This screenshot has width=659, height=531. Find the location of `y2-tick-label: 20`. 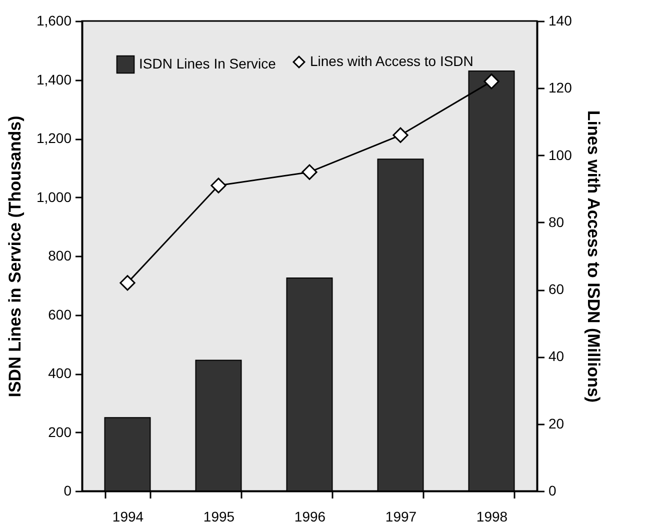

y2-tick-label: 20 is located at coordinates (556, 423).